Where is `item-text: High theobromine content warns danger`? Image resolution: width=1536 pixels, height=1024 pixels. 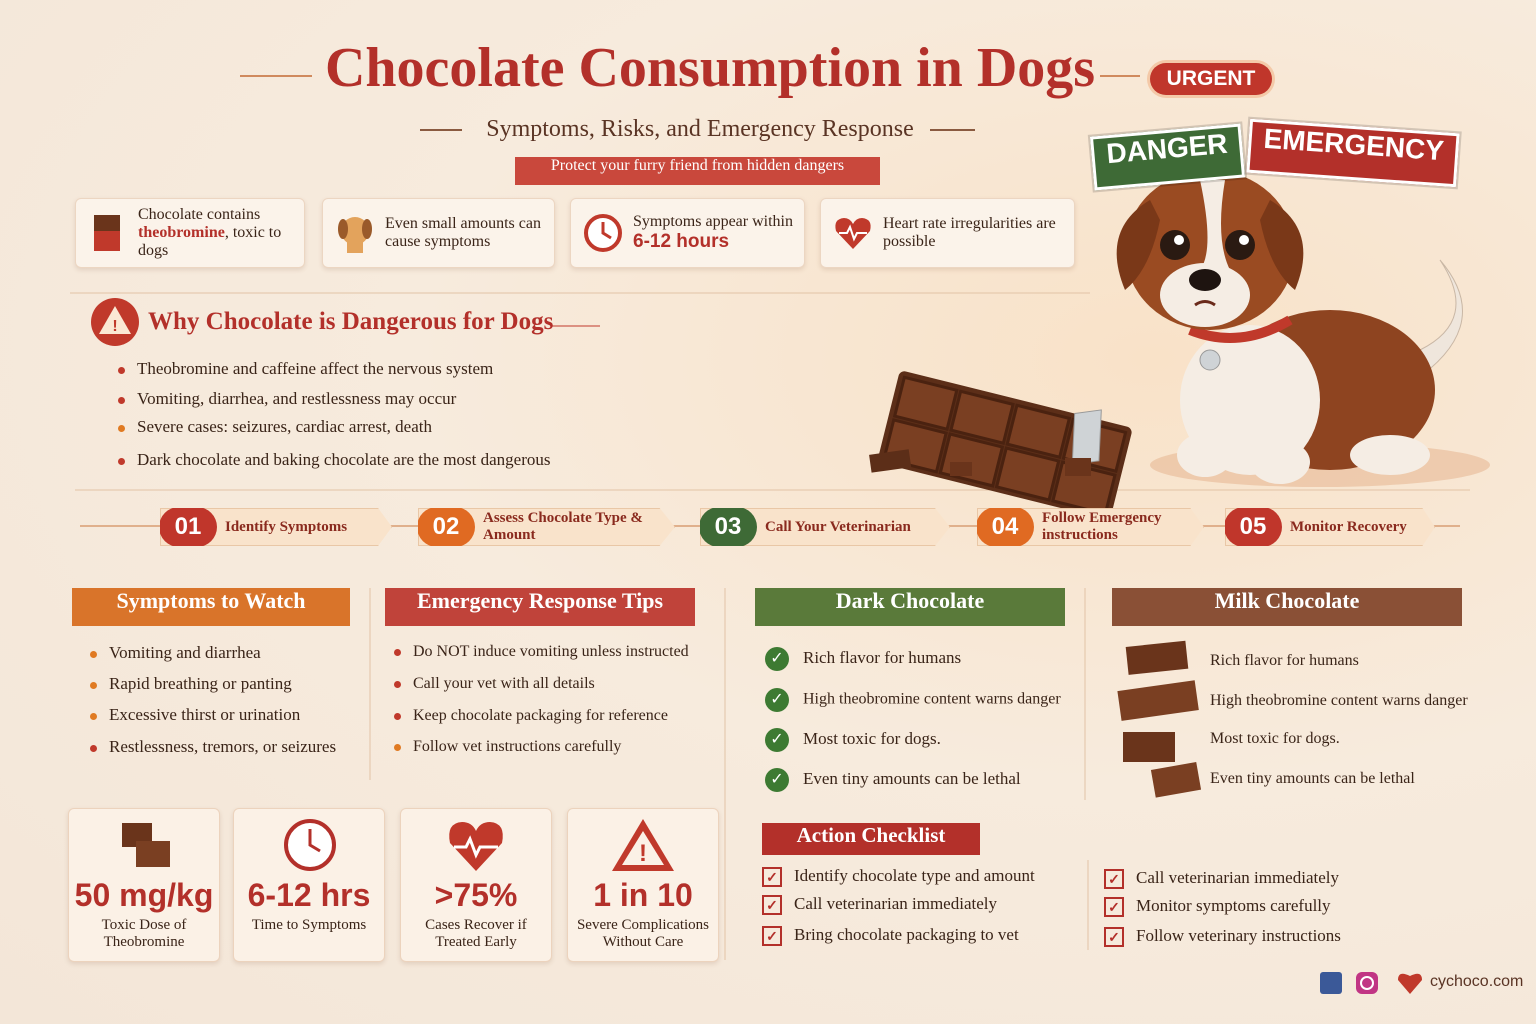 item-text: High theobromine content warns danger is located at coordinates (932, 699).